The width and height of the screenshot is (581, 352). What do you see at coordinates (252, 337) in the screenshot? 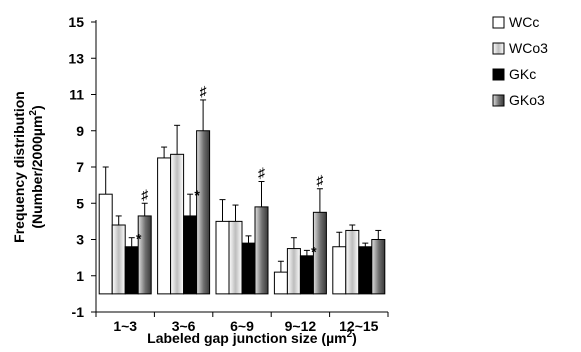
I see `x-axis-title: Labeled gap junction size (µm2)` at bounding box center [252, 337].